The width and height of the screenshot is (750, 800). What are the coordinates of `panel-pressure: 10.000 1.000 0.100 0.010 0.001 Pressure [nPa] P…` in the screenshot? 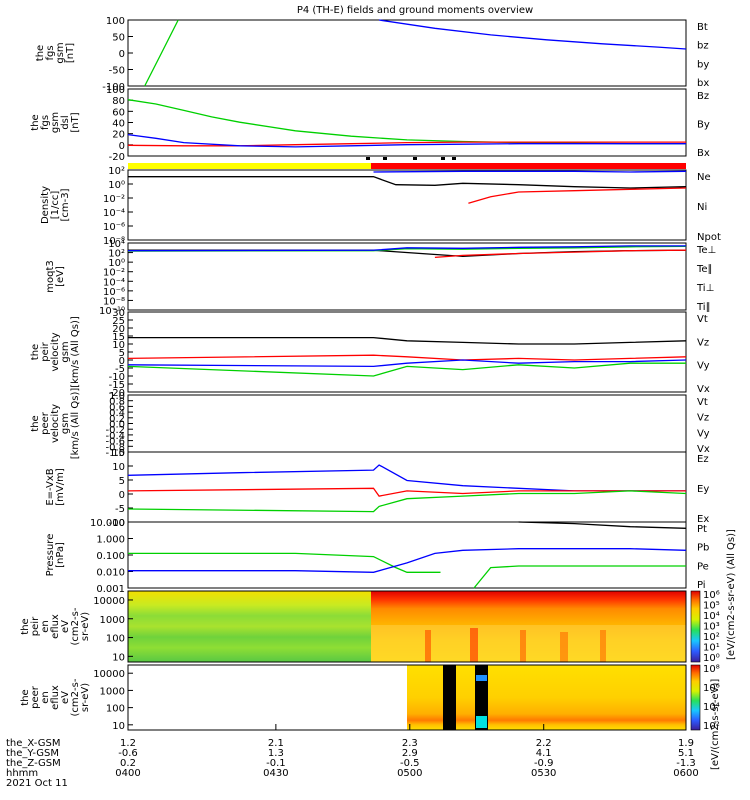 It's located at (377, 556).